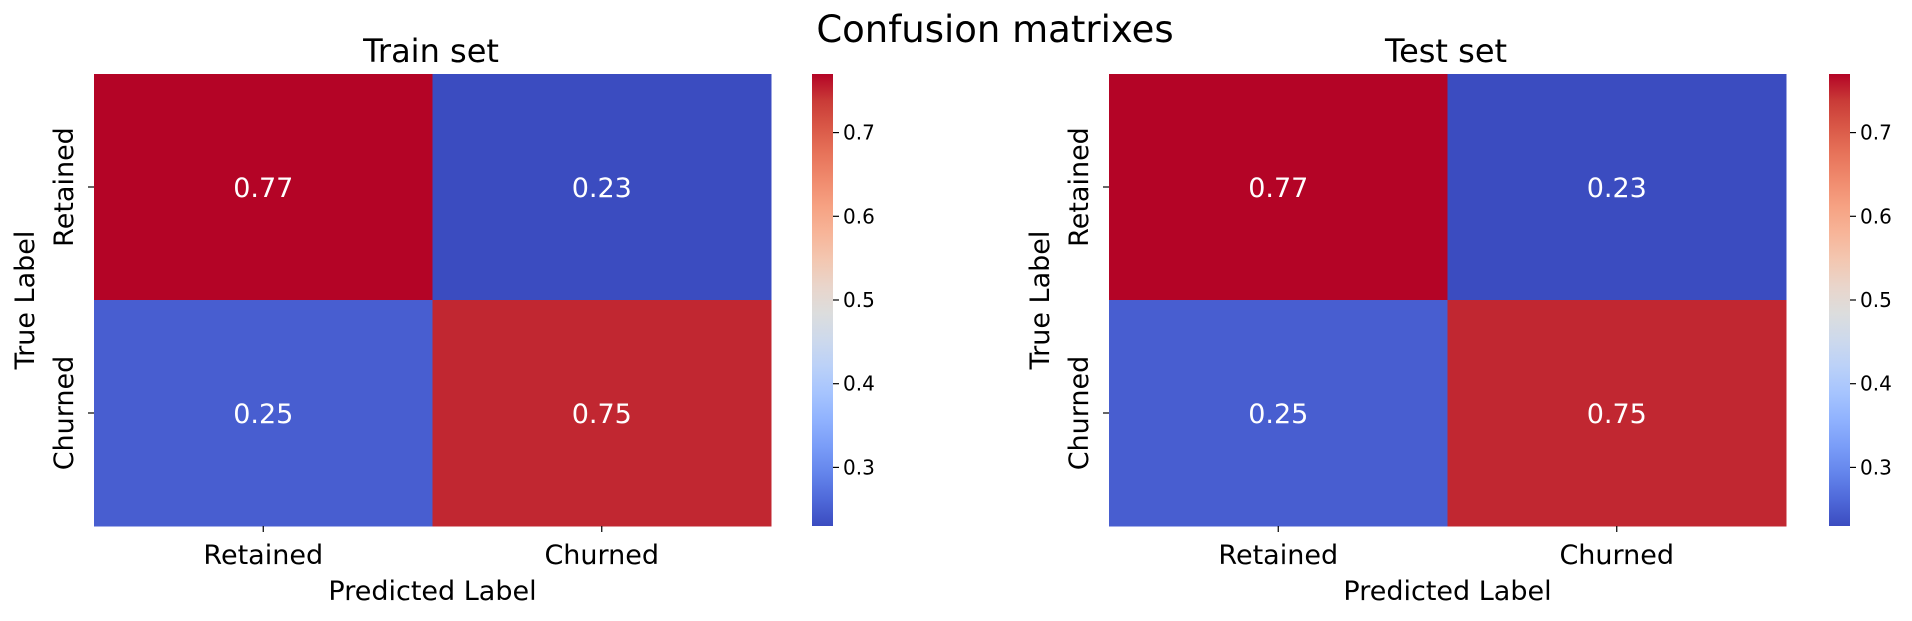 This screenshot has height=621, width=1912. I want to click on panel-title: Test set, so click(1445, 51).